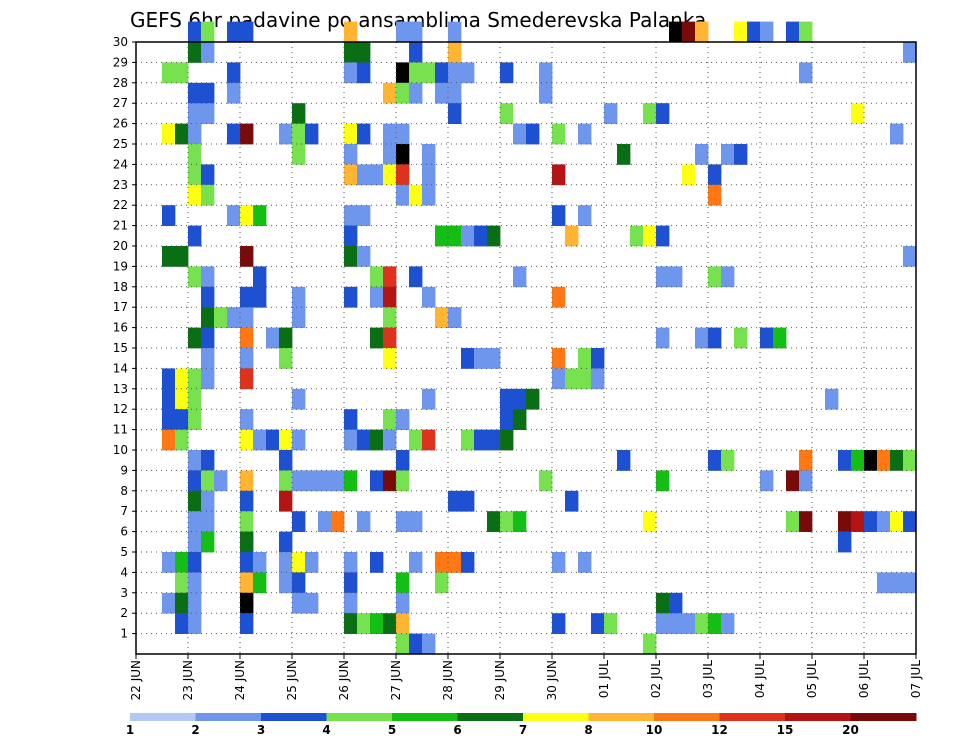 Image resolution: width=960 pixels, height=742 pixels. What do you see at coordinates (124, 634) in the screenshot?
I see `y-tick-label: 1` at bounding box center [124, 634].